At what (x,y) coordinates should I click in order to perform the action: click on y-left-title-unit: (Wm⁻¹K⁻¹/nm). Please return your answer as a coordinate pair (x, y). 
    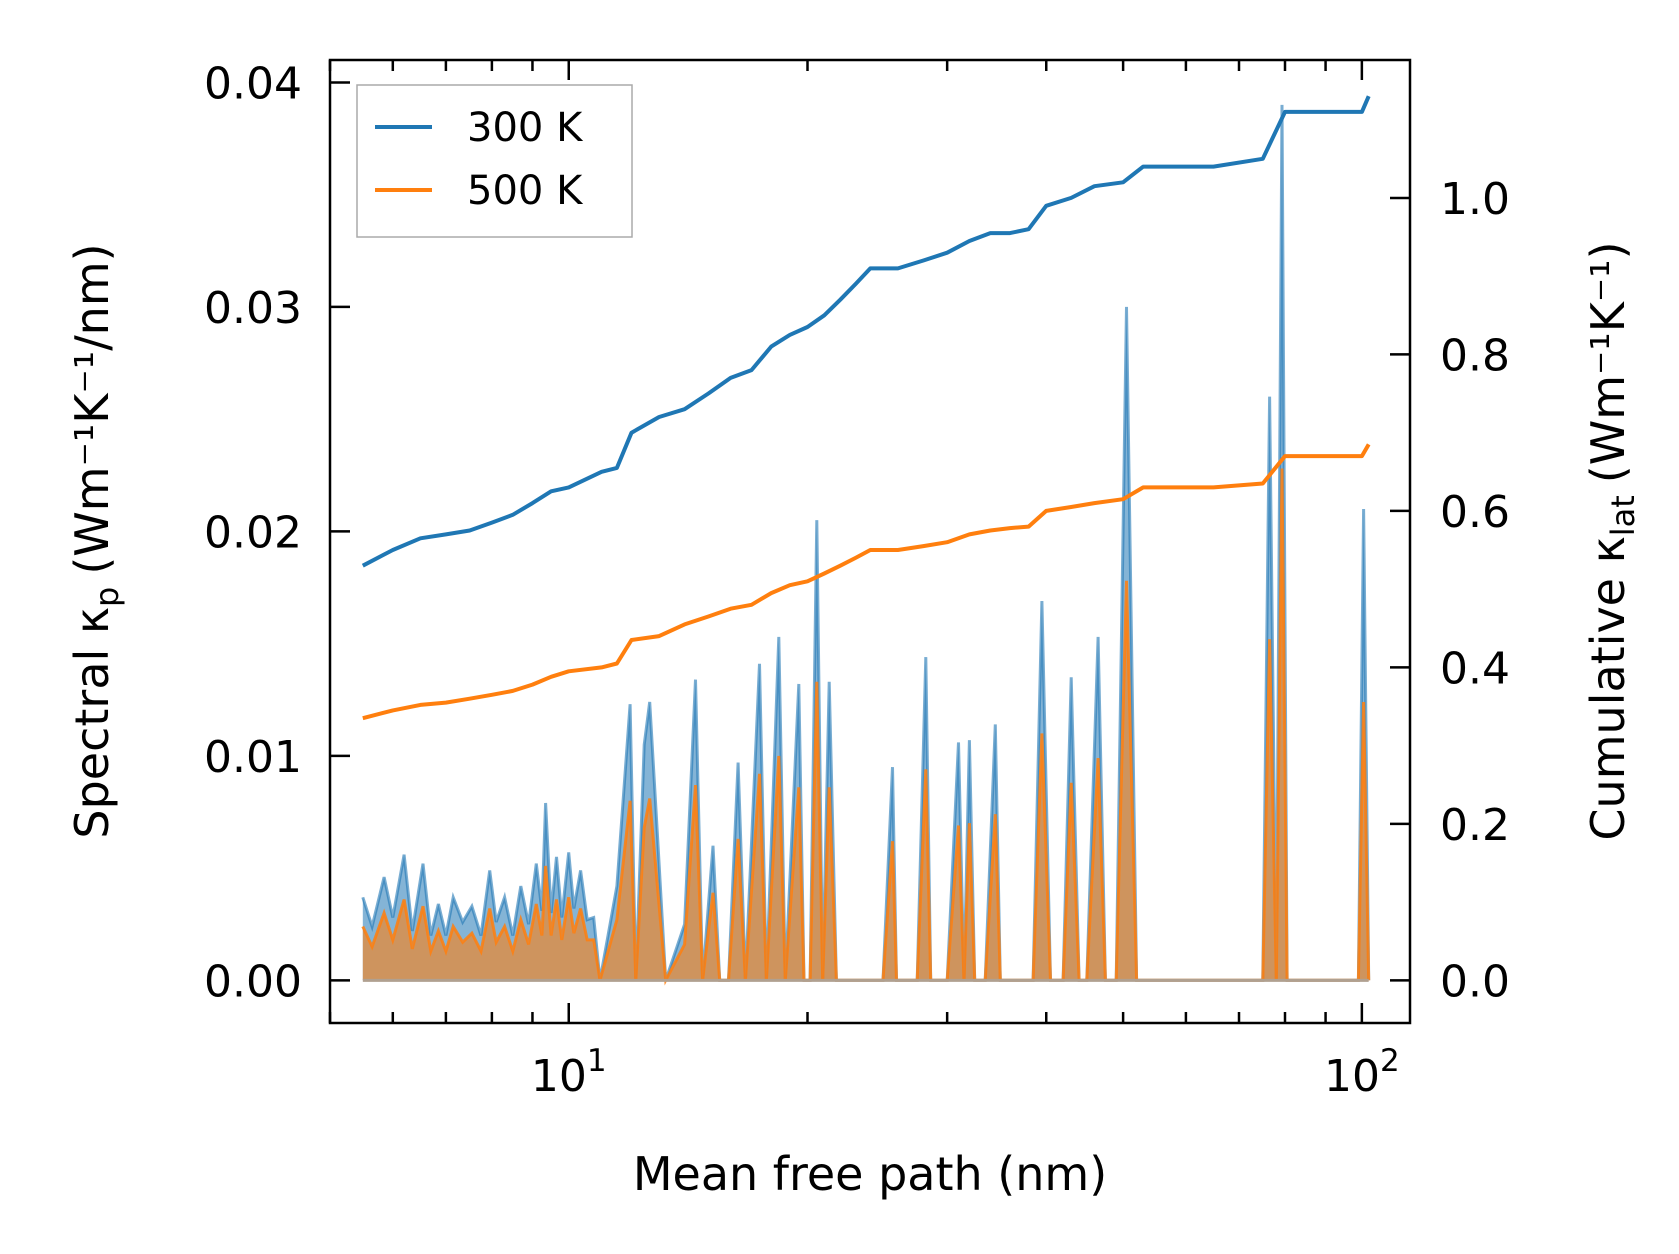
    Looking at the image, I should click on (92, 408).